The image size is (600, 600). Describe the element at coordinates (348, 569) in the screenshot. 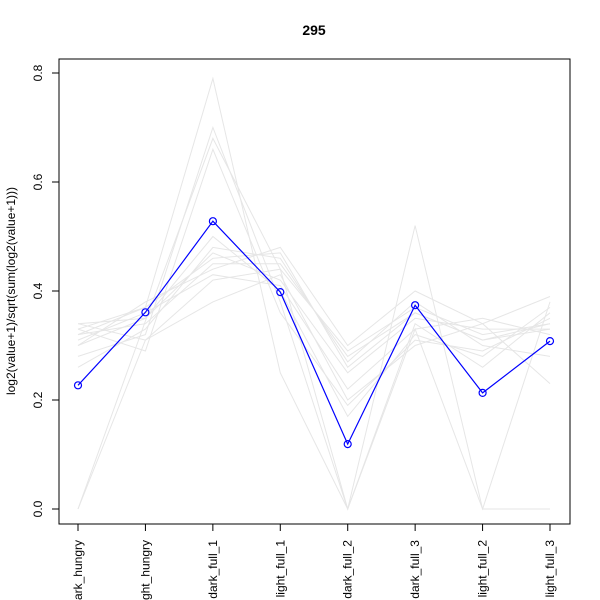

I see `x-tick-label: dark_full_2` at that location.